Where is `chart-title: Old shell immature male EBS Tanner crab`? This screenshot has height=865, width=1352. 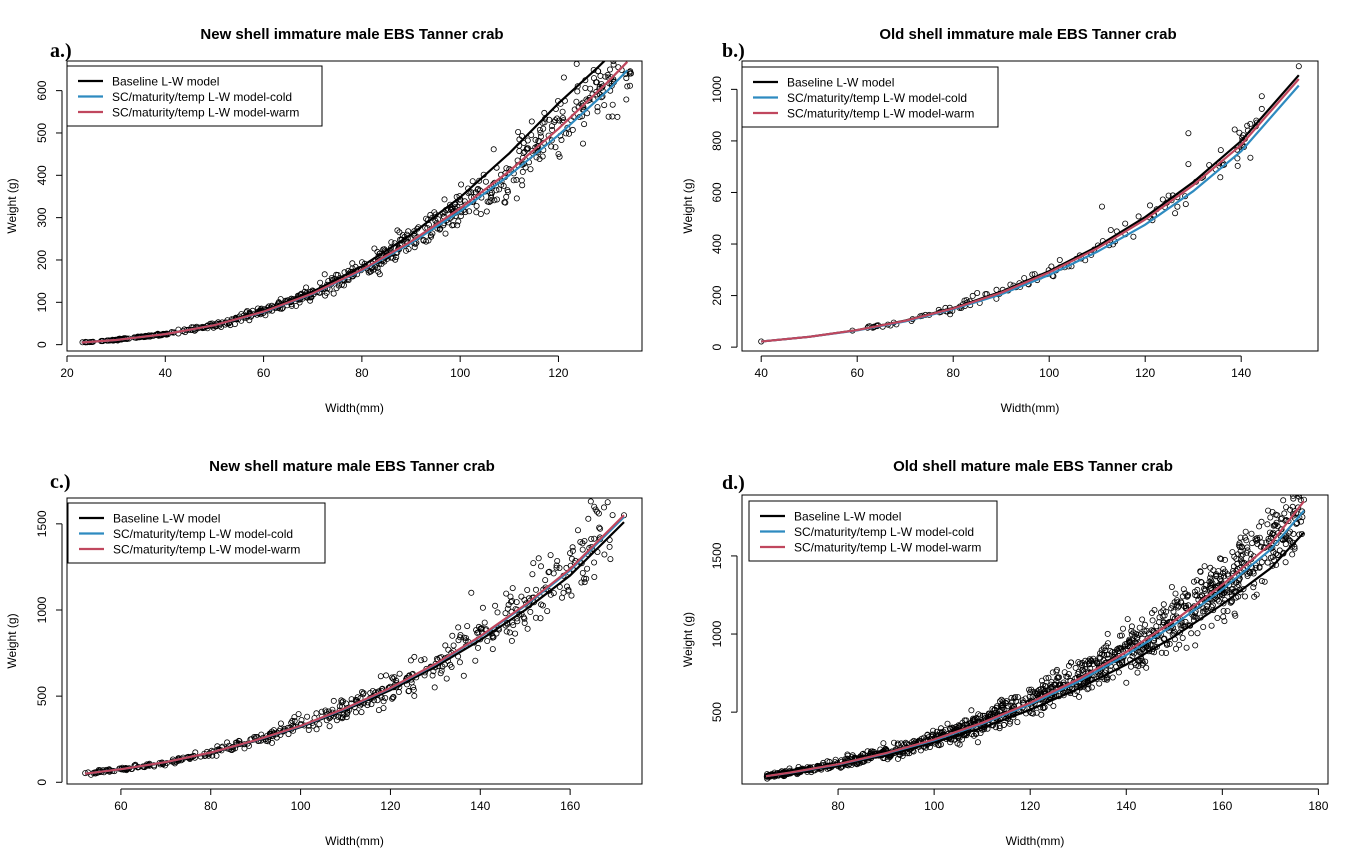
chart-title: Old shell immature male EBS Tanner crab is located at coordinates (1027, 34).